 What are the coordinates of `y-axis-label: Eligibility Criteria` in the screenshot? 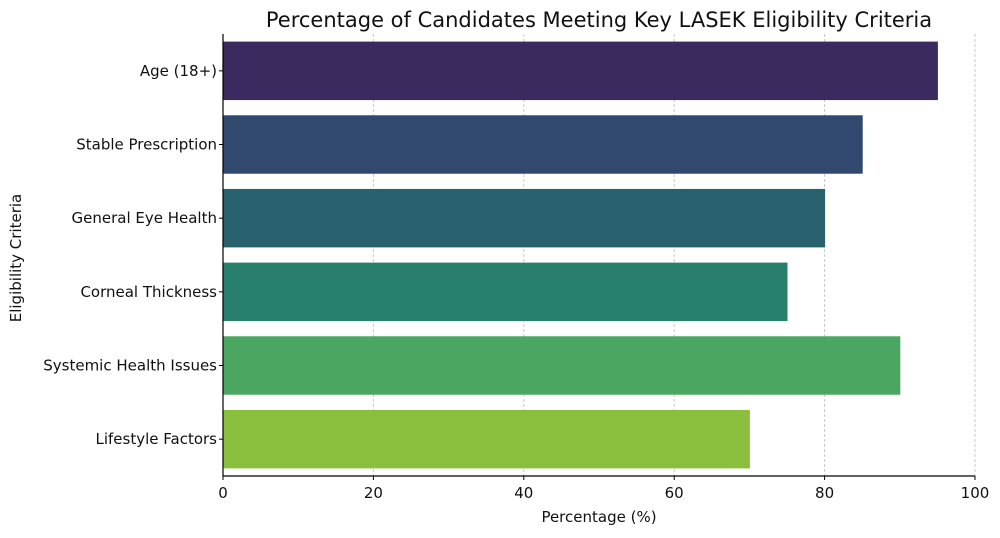 It's located at (16, 258).